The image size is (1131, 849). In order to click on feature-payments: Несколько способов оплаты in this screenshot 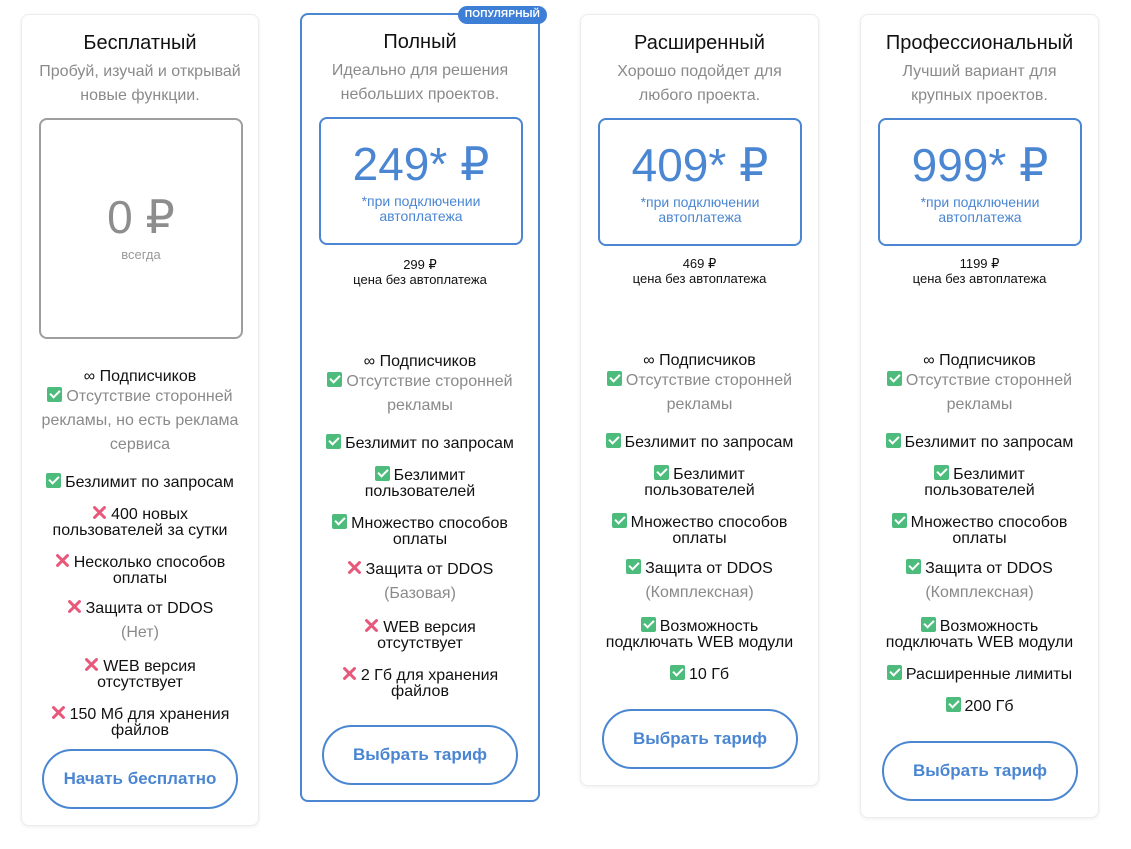, I will do `click(140, 570)`.